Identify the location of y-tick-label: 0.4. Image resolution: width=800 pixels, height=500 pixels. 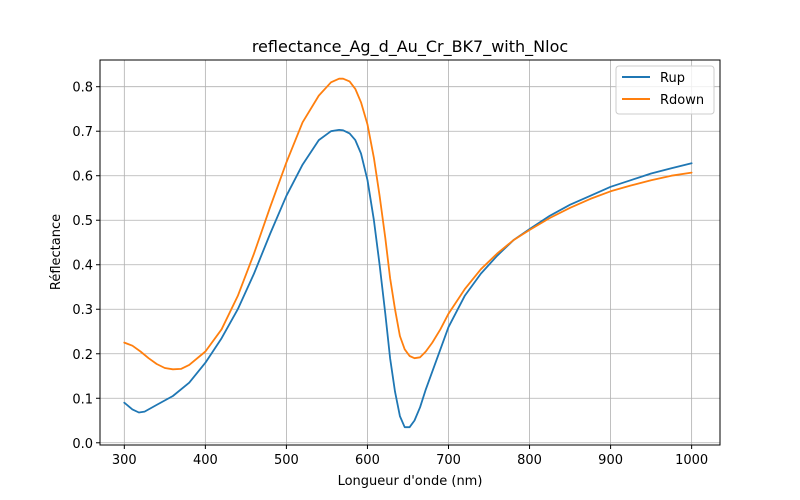
(82, 266).